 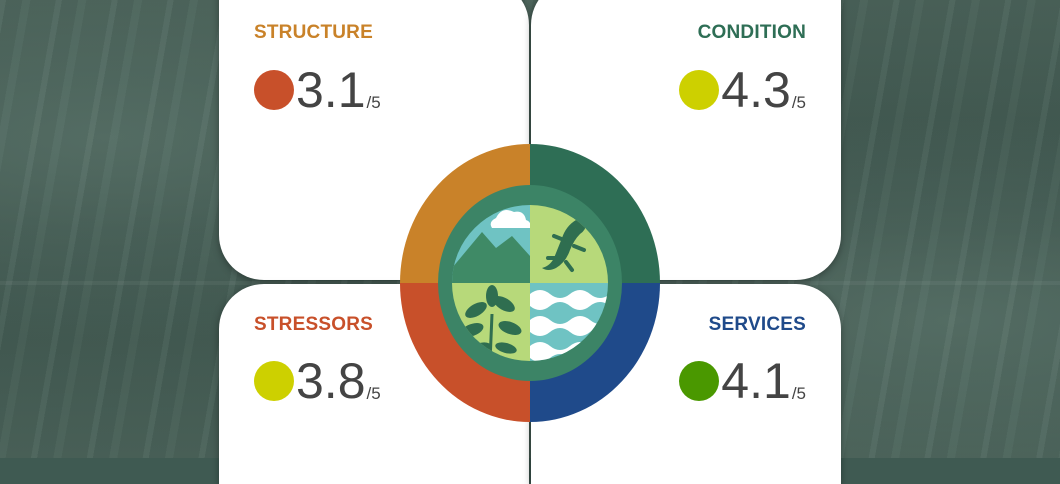 I want to click on stressors-score: 3.8 /5, so click(x=317, y=381).